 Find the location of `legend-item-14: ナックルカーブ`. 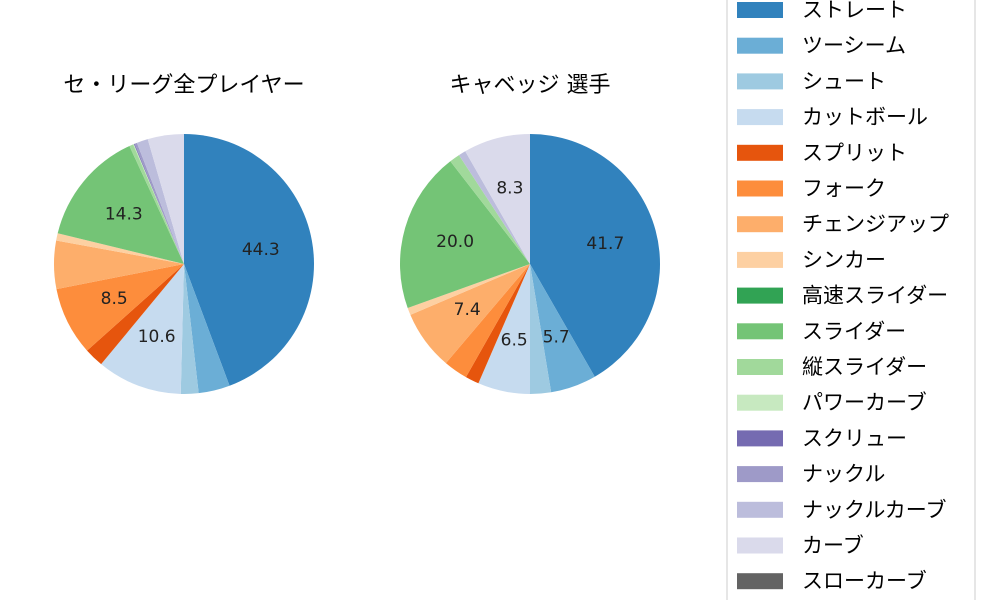

legend-item-14: ナックルカーブ is located at coordinates (841, 510).